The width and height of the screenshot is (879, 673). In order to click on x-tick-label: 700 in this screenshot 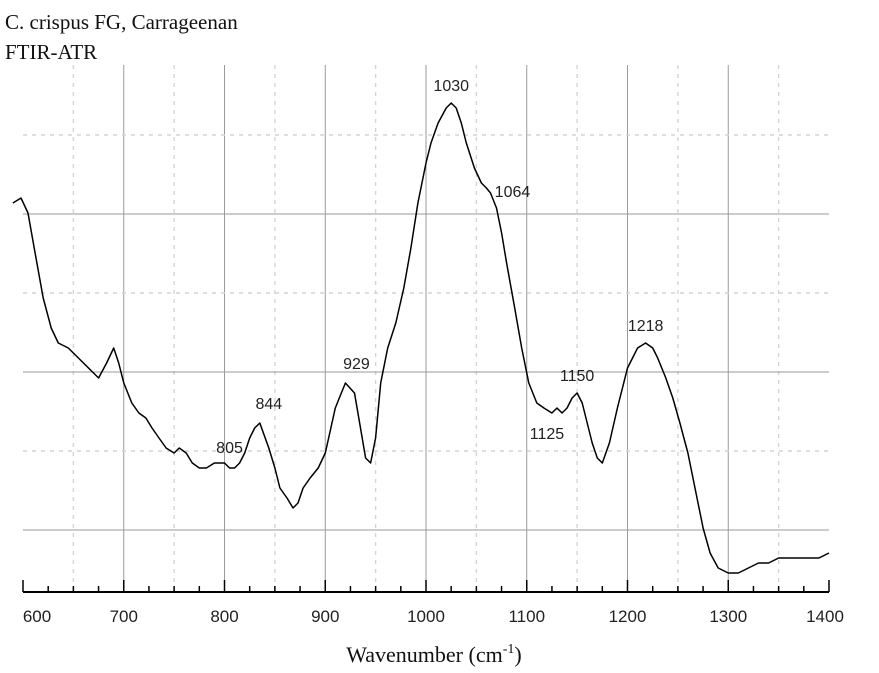, I will do `click(124, 616)`.